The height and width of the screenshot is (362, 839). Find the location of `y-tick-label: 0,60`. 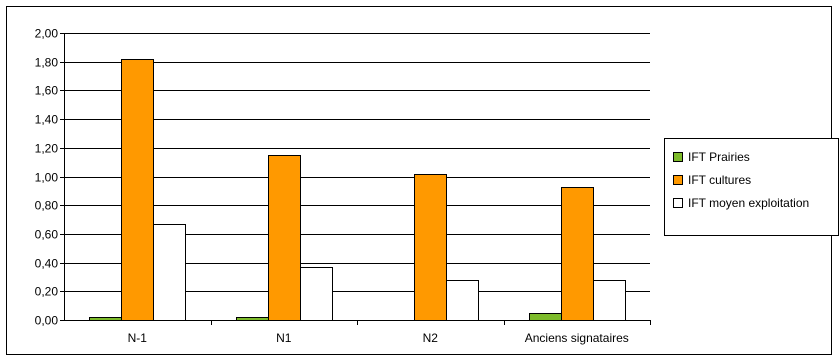

y-tick-label: 0,60 is located at coordinates (47, 235).